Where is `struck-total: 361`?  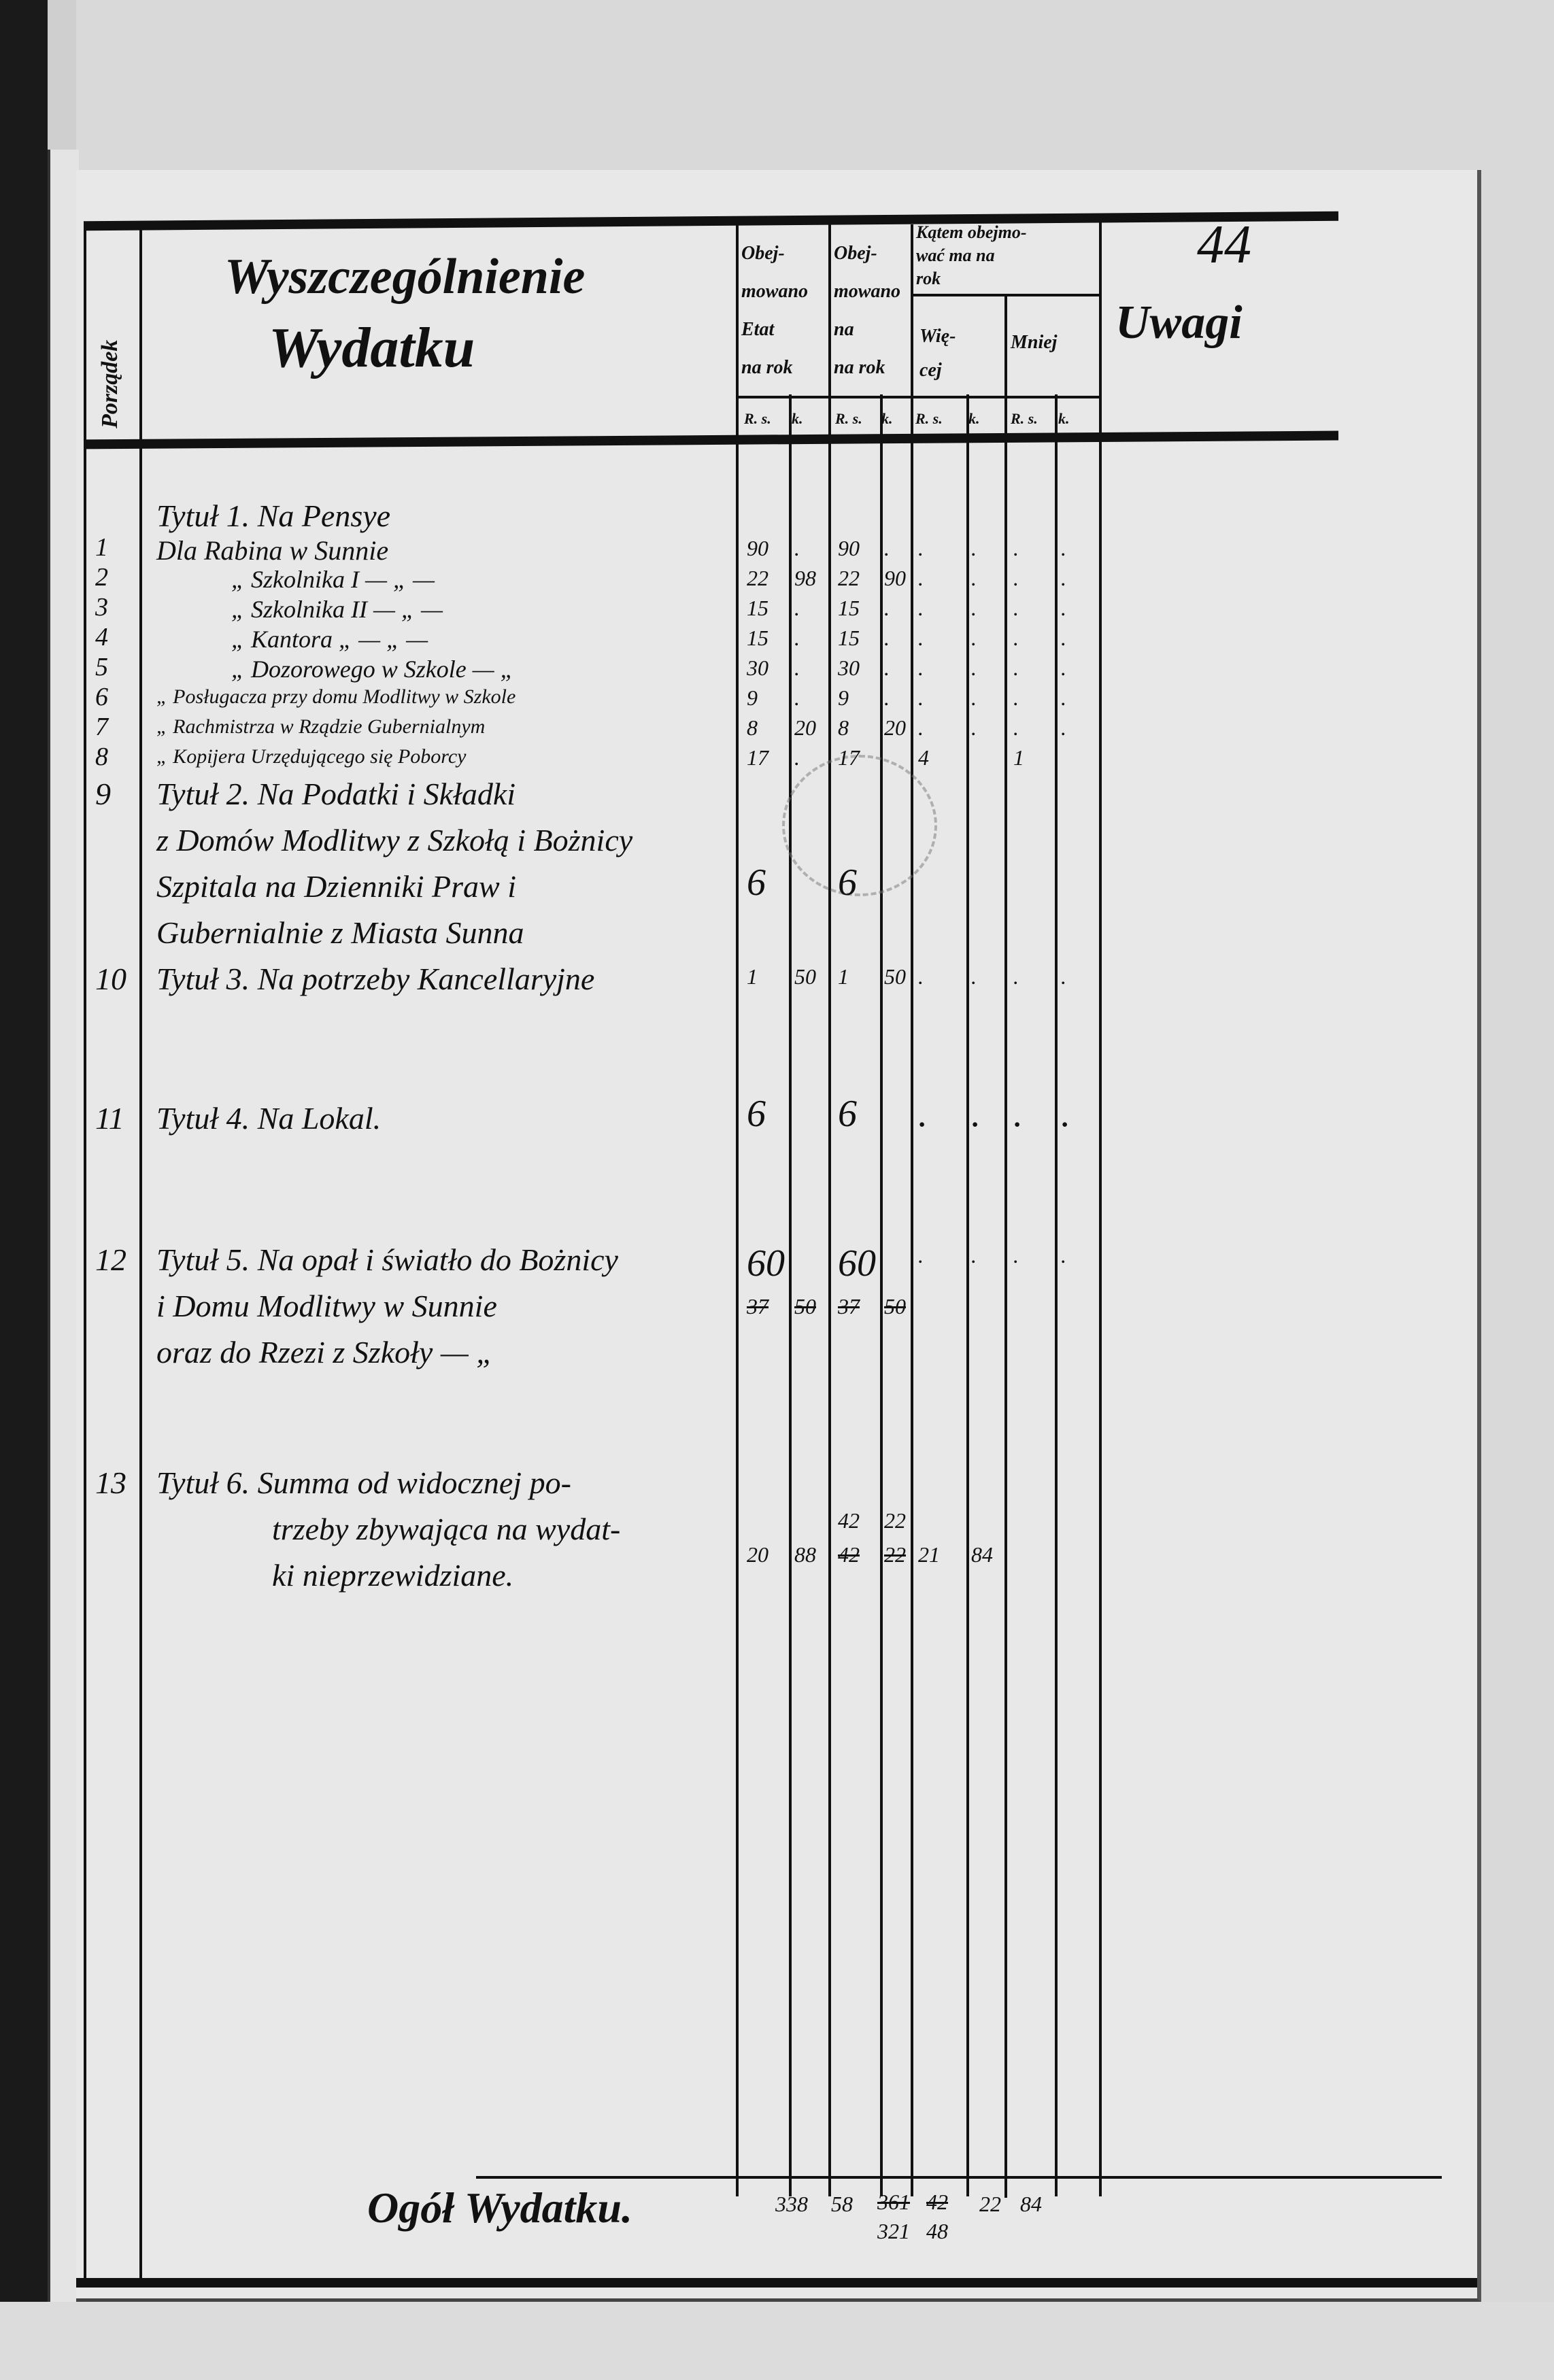 struck-total: 361 is located at coordinates (893, 2202).